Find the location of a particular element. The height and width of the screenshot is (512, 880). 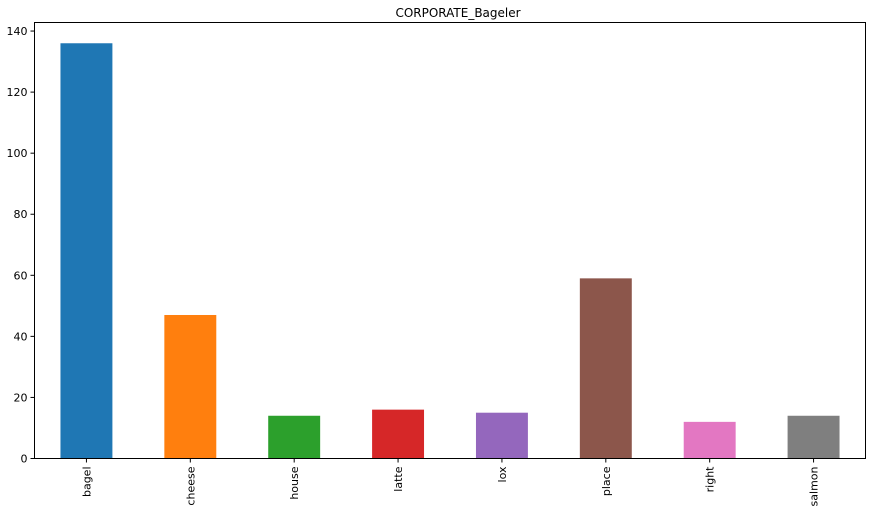

y-tick-label: 0 is located at coordinates (24, 459).